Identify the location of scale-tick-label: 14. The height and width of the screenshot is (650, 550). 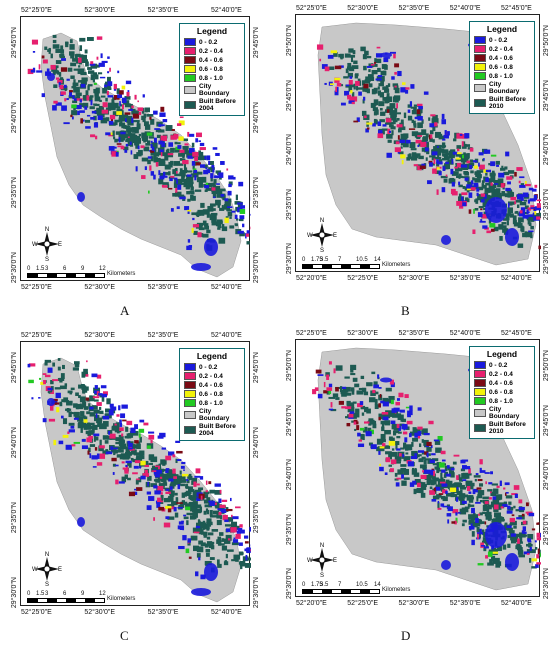
(377, 260).